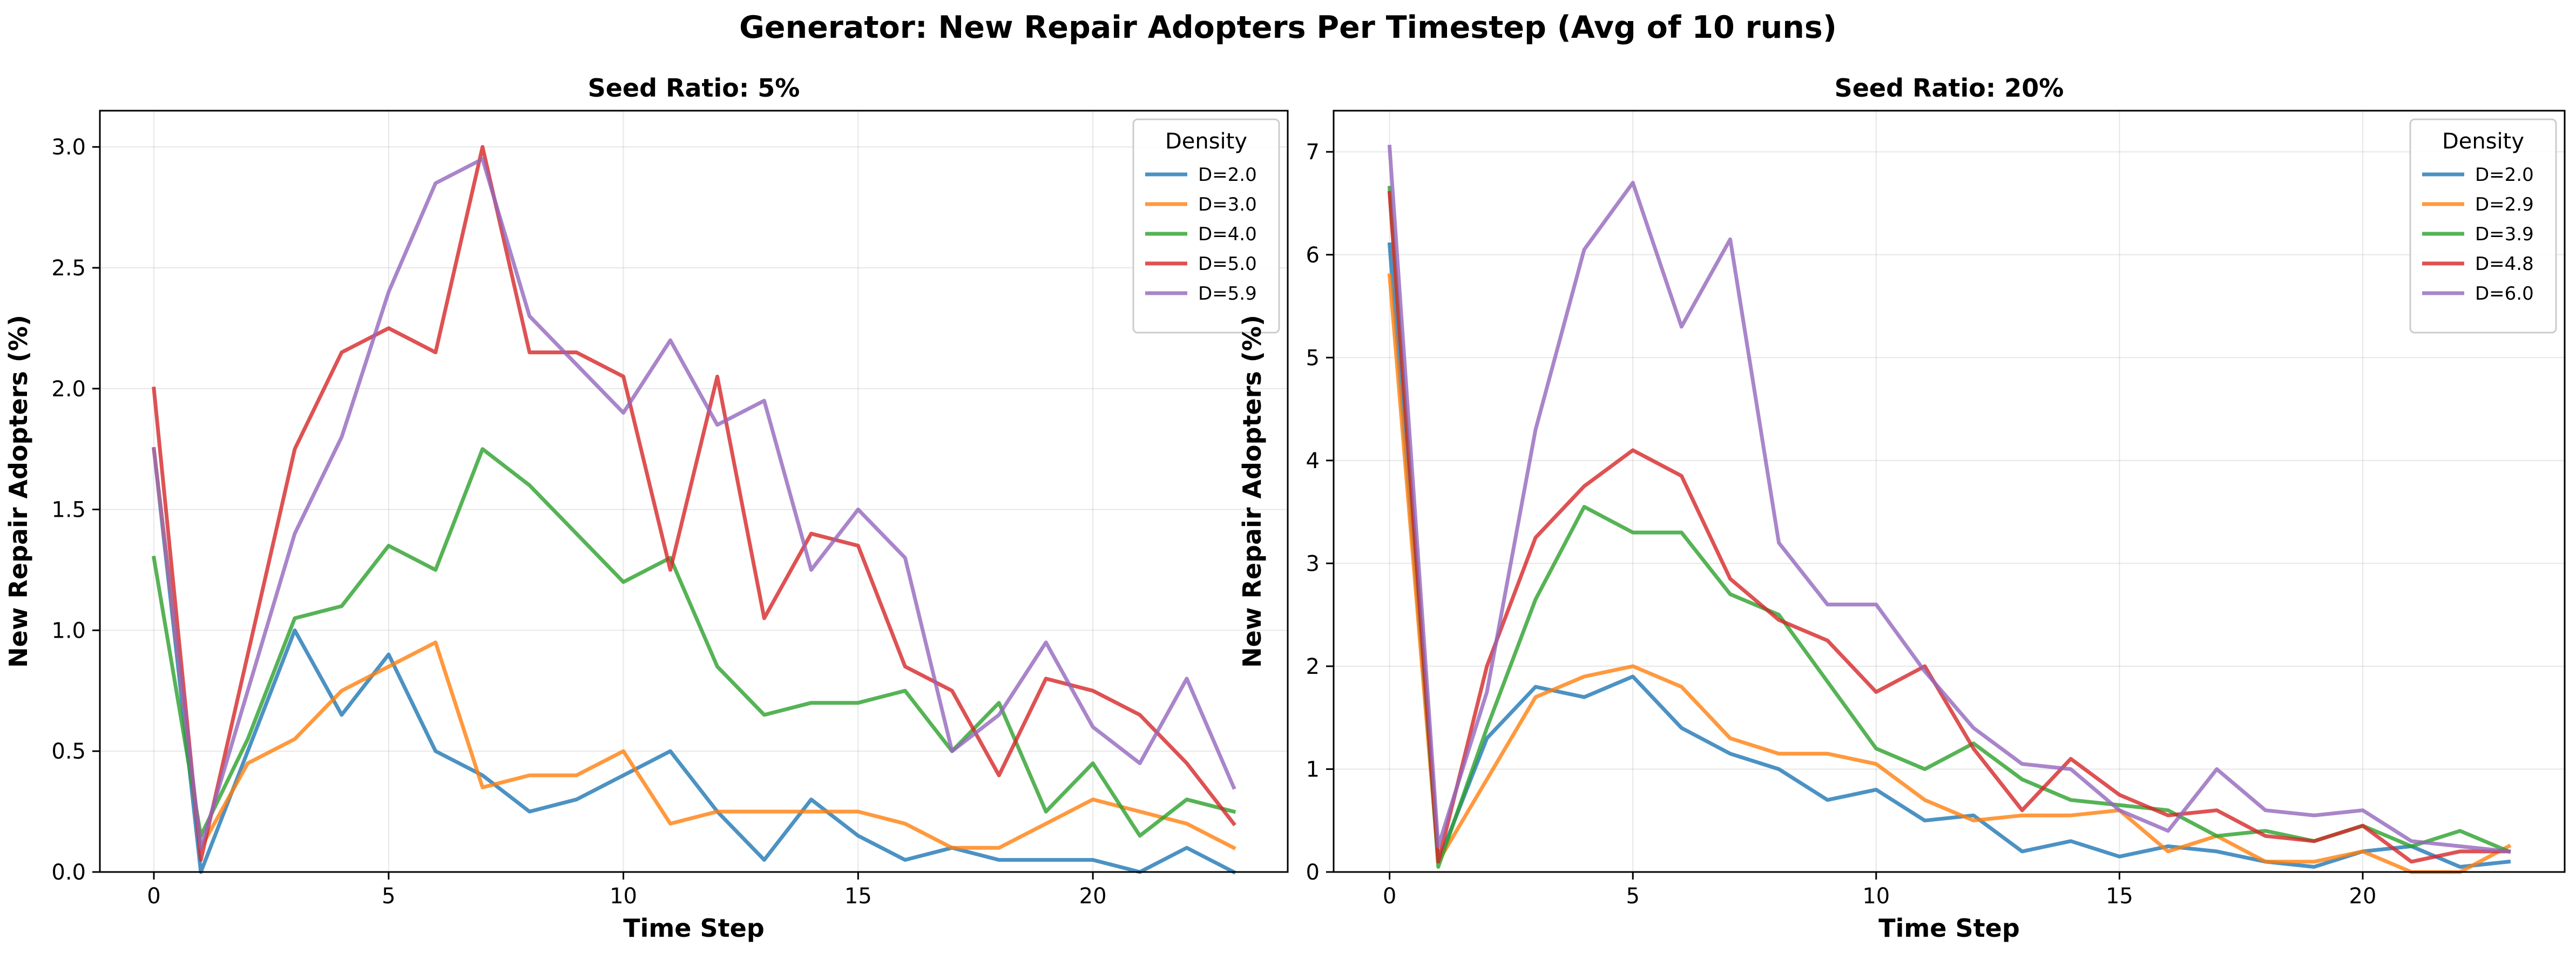  I want to click on y-tick-label: 1, so click(1313, 769).